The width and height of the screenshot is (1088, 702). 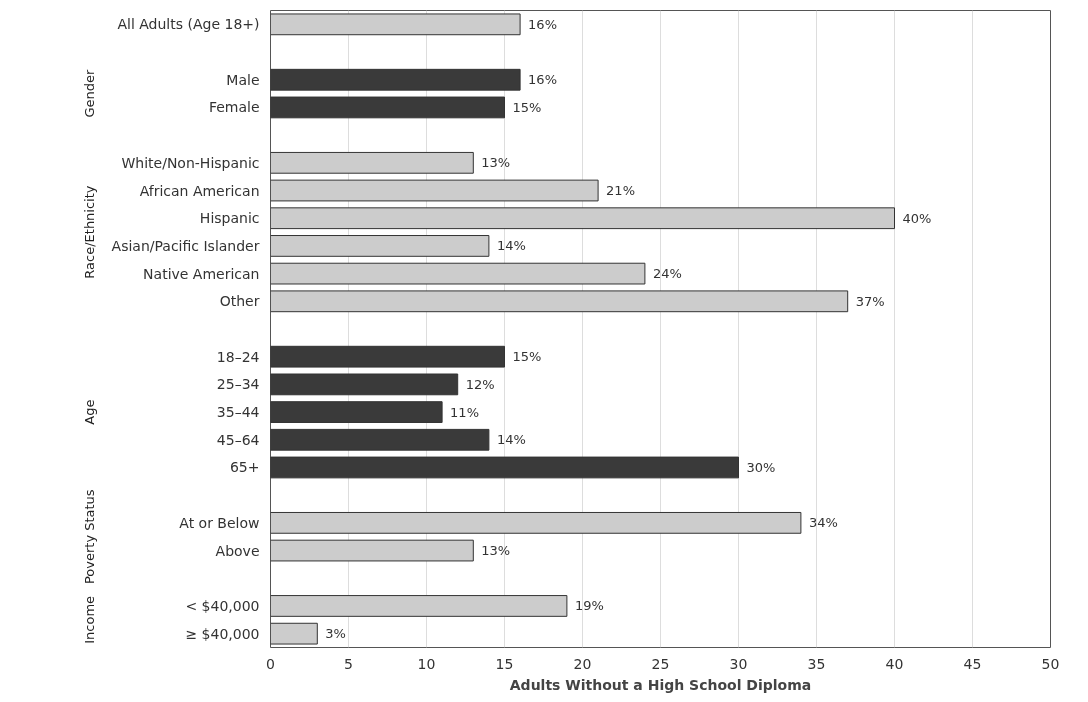 I want to click on text: Income, so click(x=90, y=619).